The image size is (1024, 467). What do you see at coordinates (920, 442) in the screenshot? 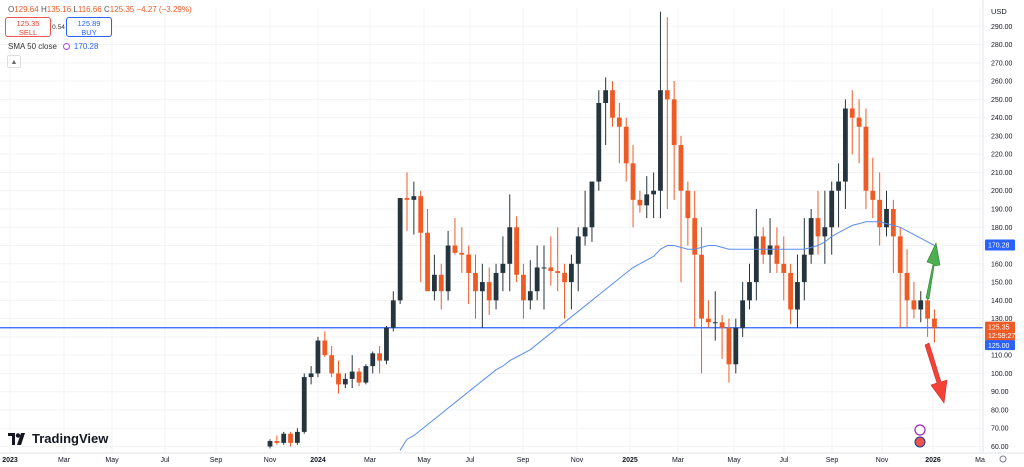
I see `event-flag-icon` at bounding box center [920, 442].